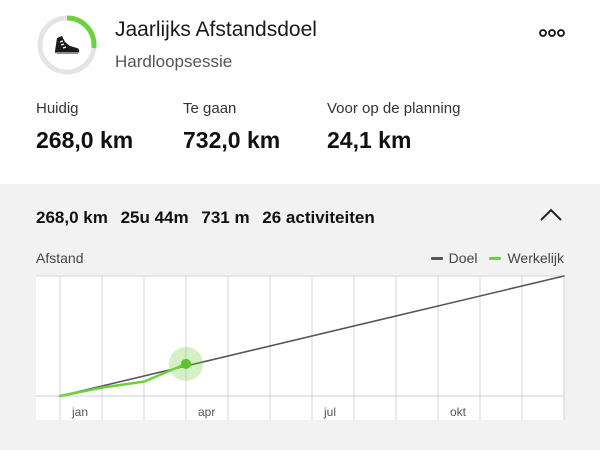  Describe the element at coordinates (225, 217) in the screenshot. I see `summary-elevation: 731 m` at that location.